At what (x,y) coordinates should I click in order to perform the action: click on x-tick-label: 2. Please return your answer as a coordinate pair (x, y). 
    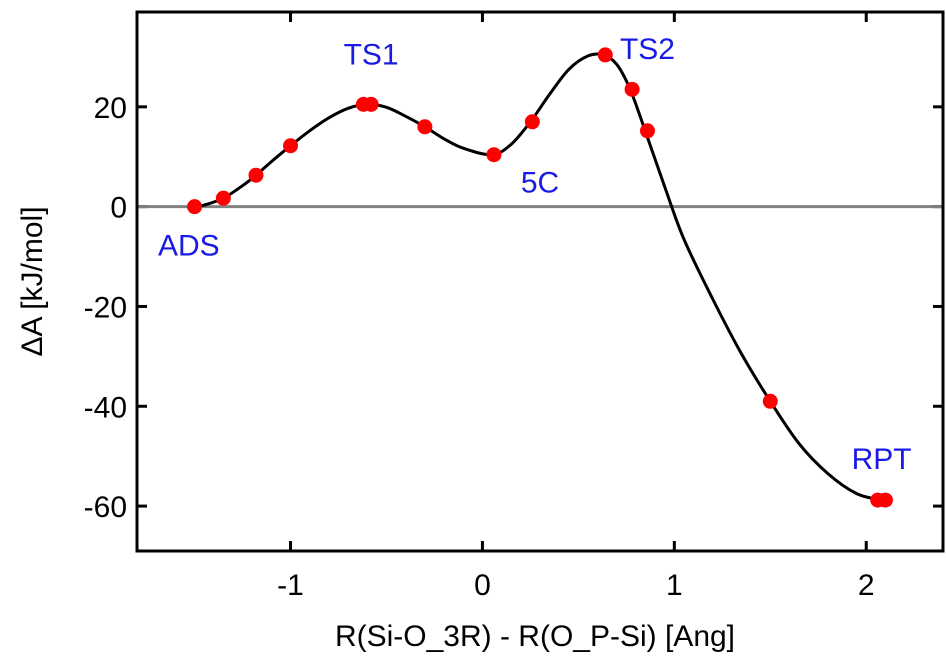
    Looking at the image, I should click on (866, 585).